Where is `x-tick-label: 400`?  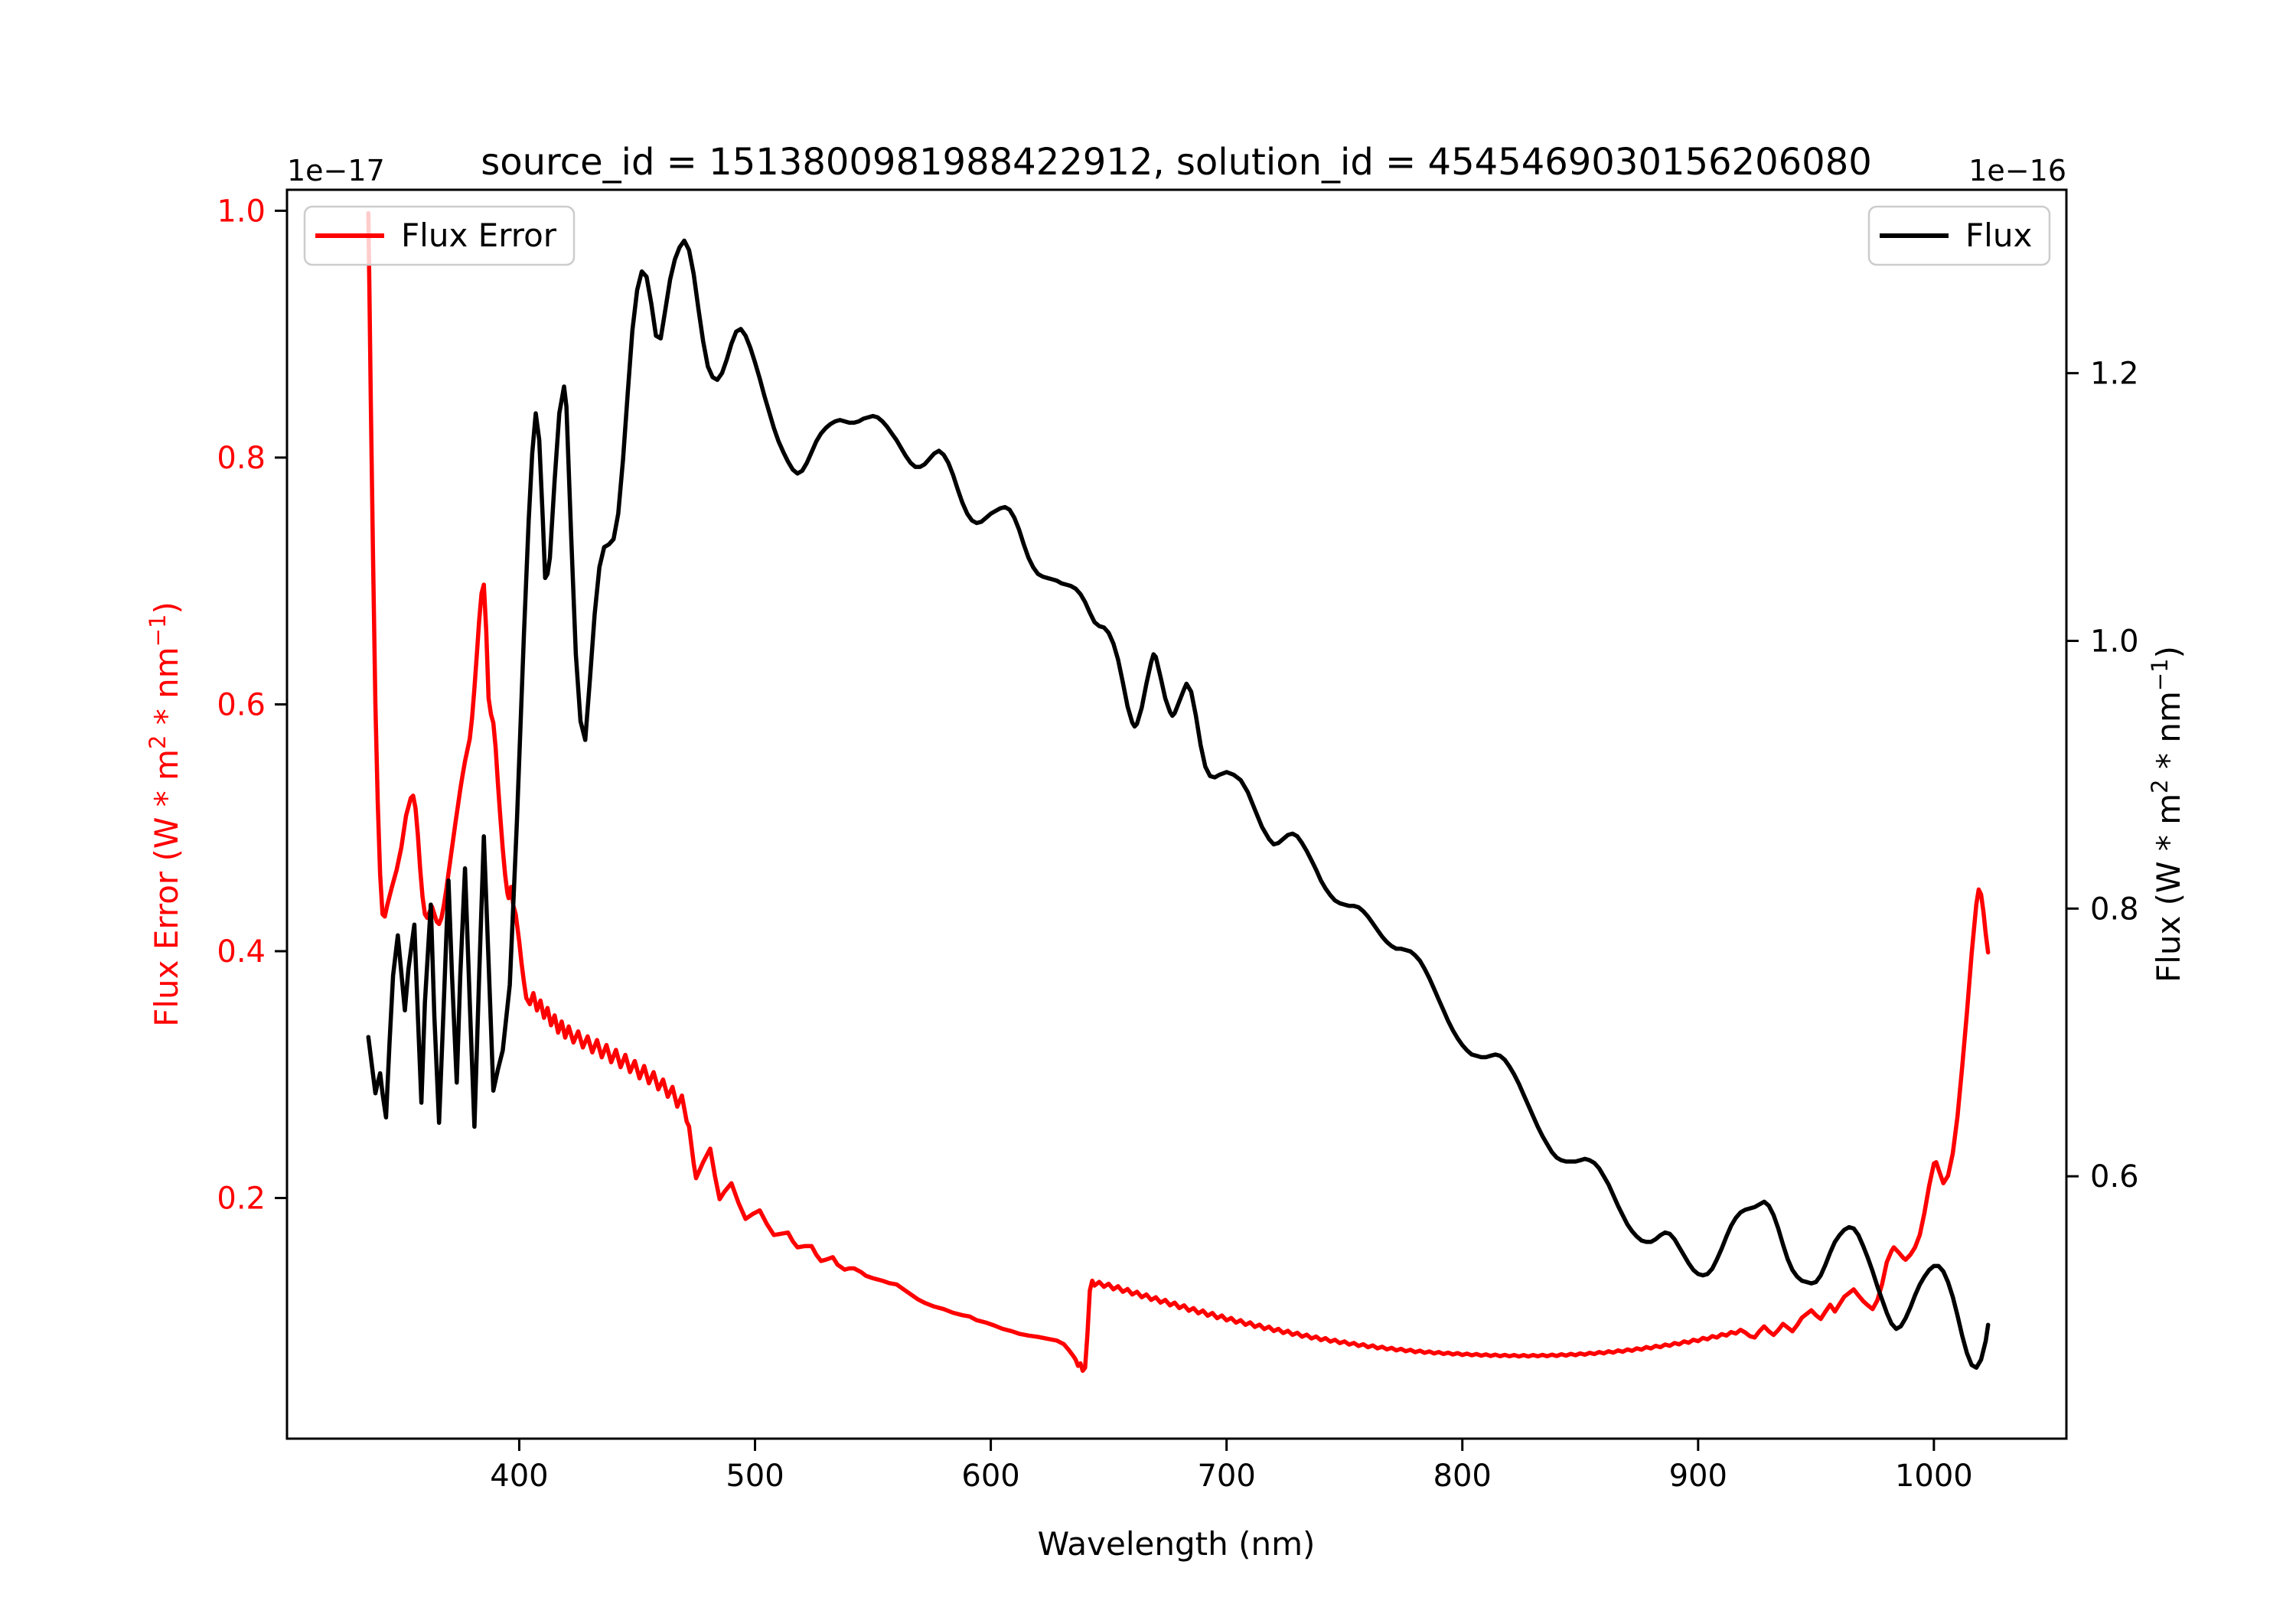 x-tick-label: 400 is located at coordinates (519, 1476).